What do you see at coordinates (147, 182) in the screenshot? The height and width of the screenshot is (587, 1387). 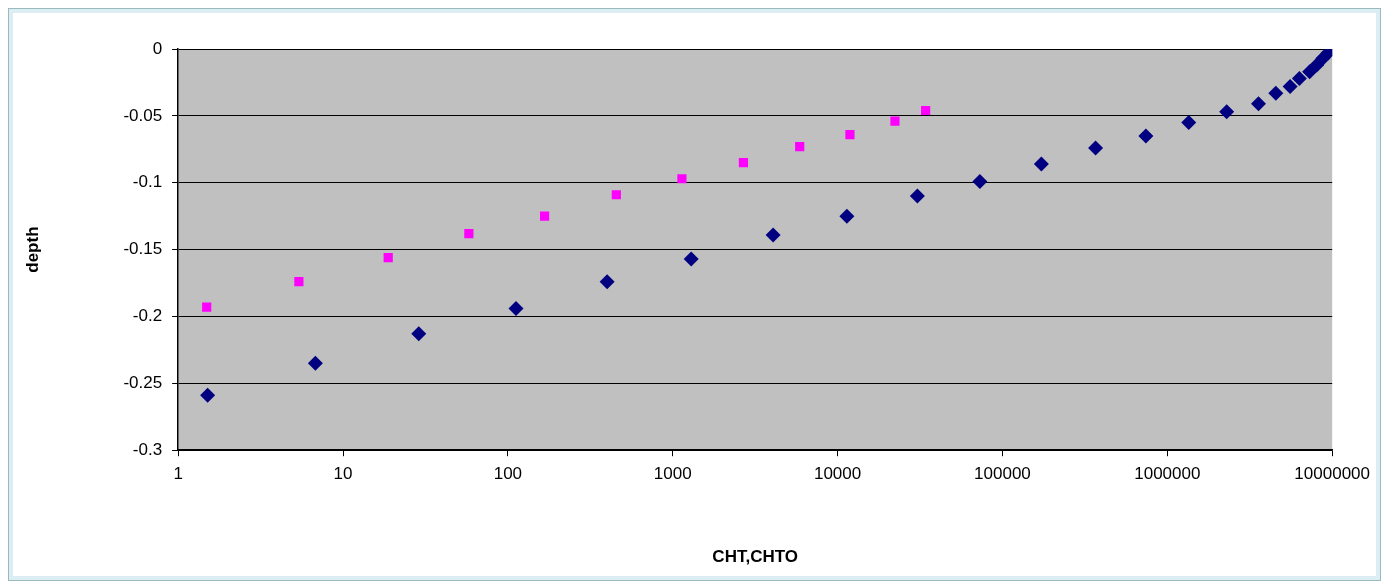 I see `y-tick-label: -0.1` at bounding box center [147, 182].